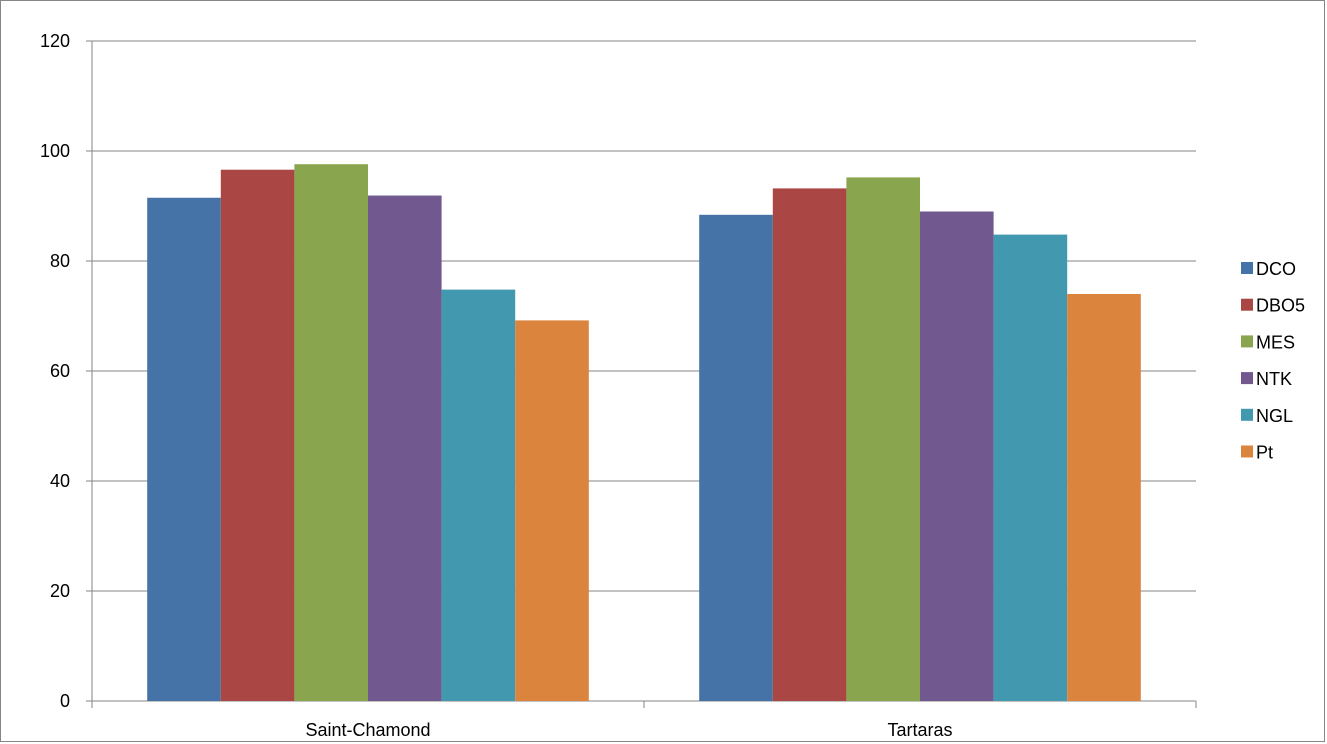 This screenshot has height=744, width=1327. What do you see at coordinates (1247, 378) in the screenshot?
I see `legend-swatch-ntk` at bounding box center [1247, 378].